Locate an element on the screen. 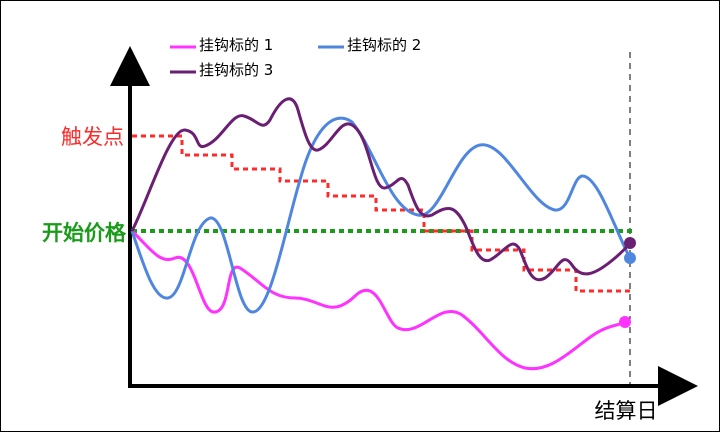 This screenshot has width=720, height=432. series-3-end-point is located at coordinates (630, 243).